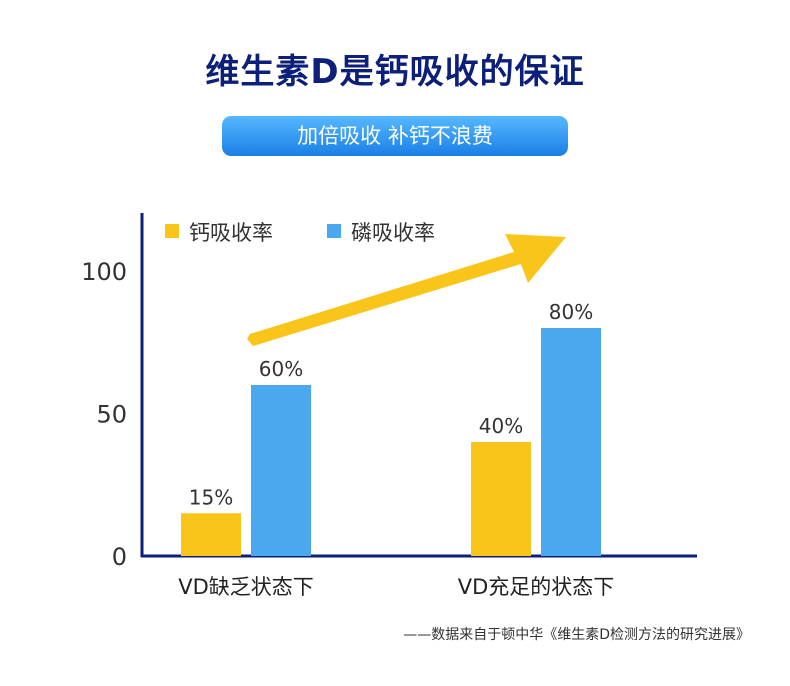  I want to click on source-note: ——数据来自于顿中华《维生素D检测方法的研究进展》, so click(576, 635).